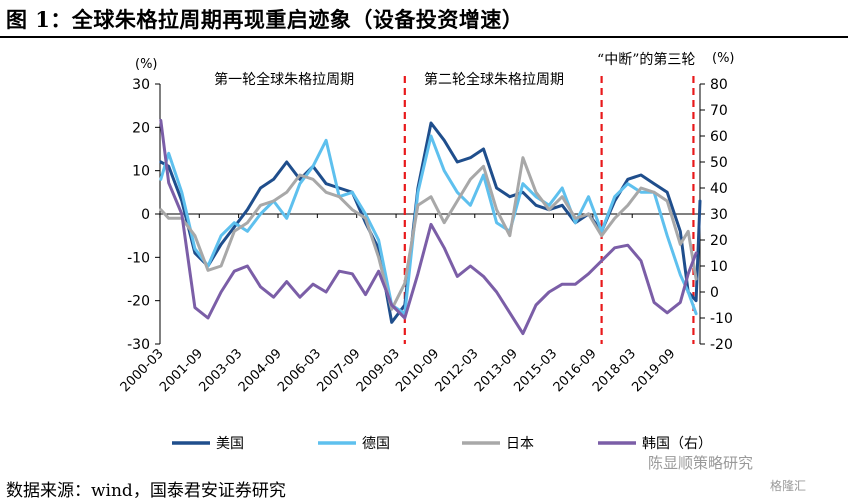 The width and height of the screenshot is (848, 501). I want to click on watermark-site: 格隆汇, so click(788, 486).